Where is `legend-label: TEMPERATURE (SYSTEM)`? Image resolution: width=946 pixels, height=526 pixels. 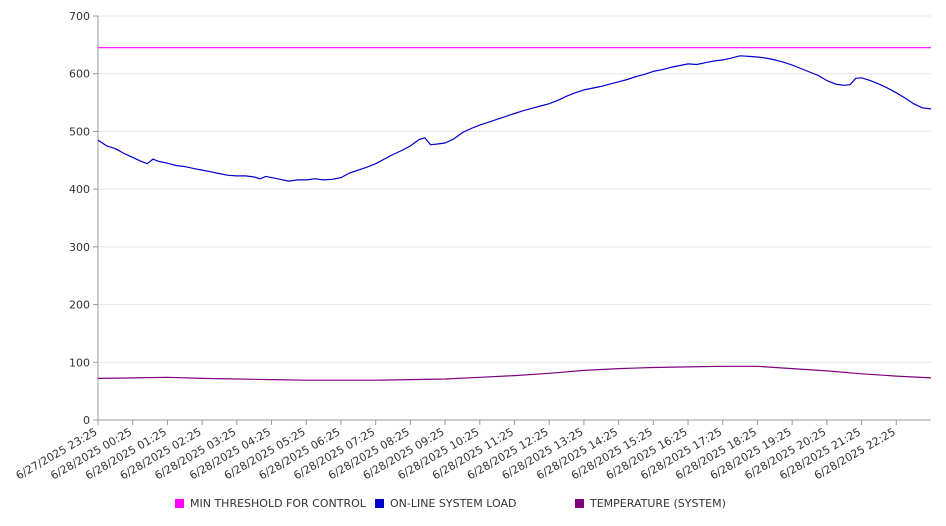
legend-label: TEMPERATURE (SYSTEM) is located at coordinates (658, 503).